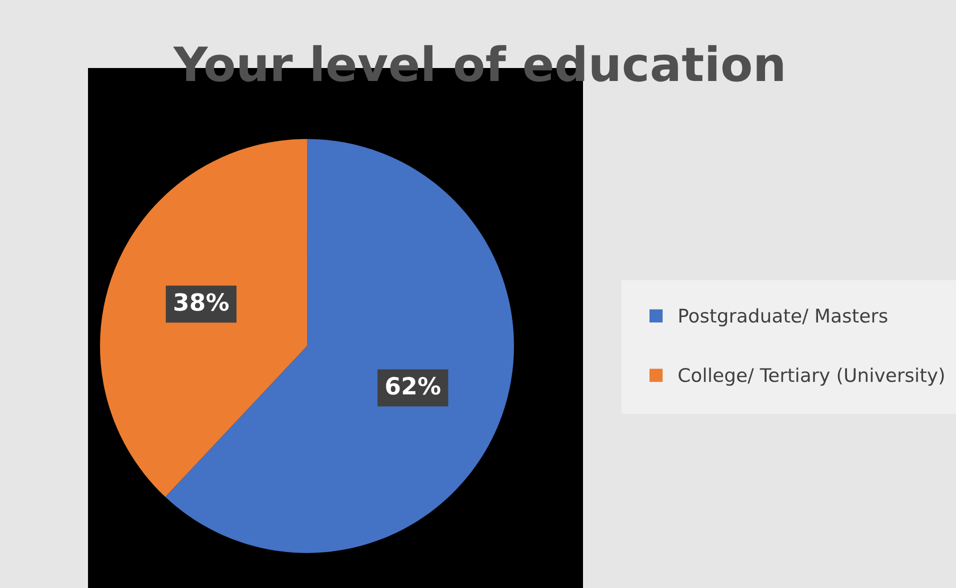  Describe the element at coordinates (783, 317) in the screenshot. I see `legend-label: Postgraduate/ Masters` at that location.